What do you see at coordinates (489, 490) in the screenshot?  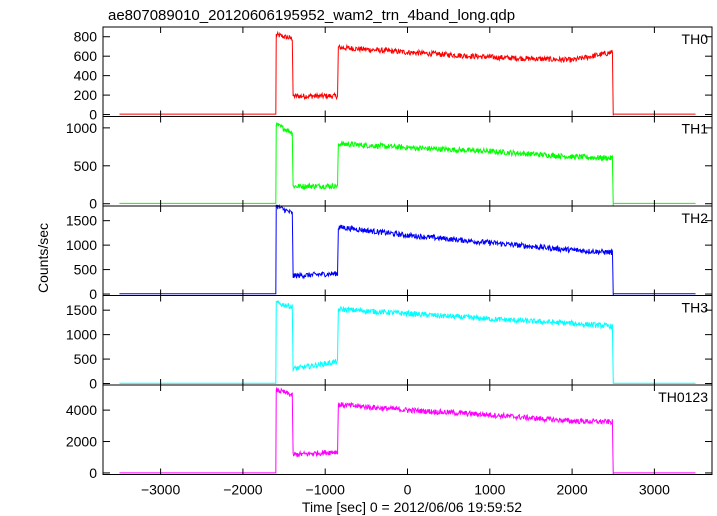 I see `x-tick-label: 1000` at bounding box center [489, 490].